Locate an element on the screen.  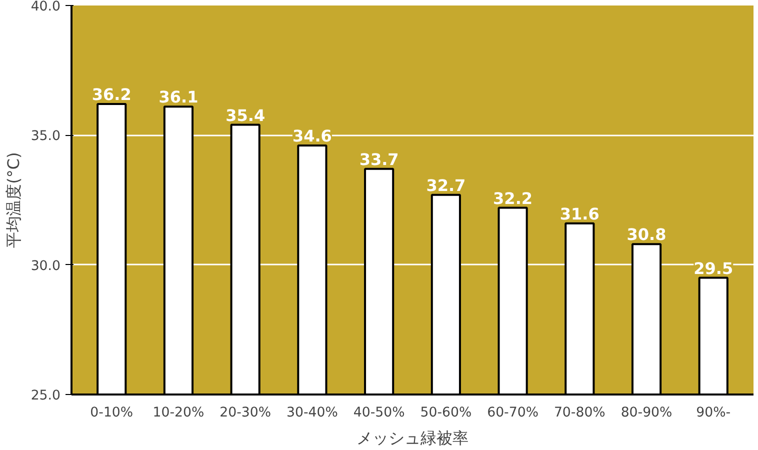
x-tick-label: 40-50% is located at coordinates (379, 413).